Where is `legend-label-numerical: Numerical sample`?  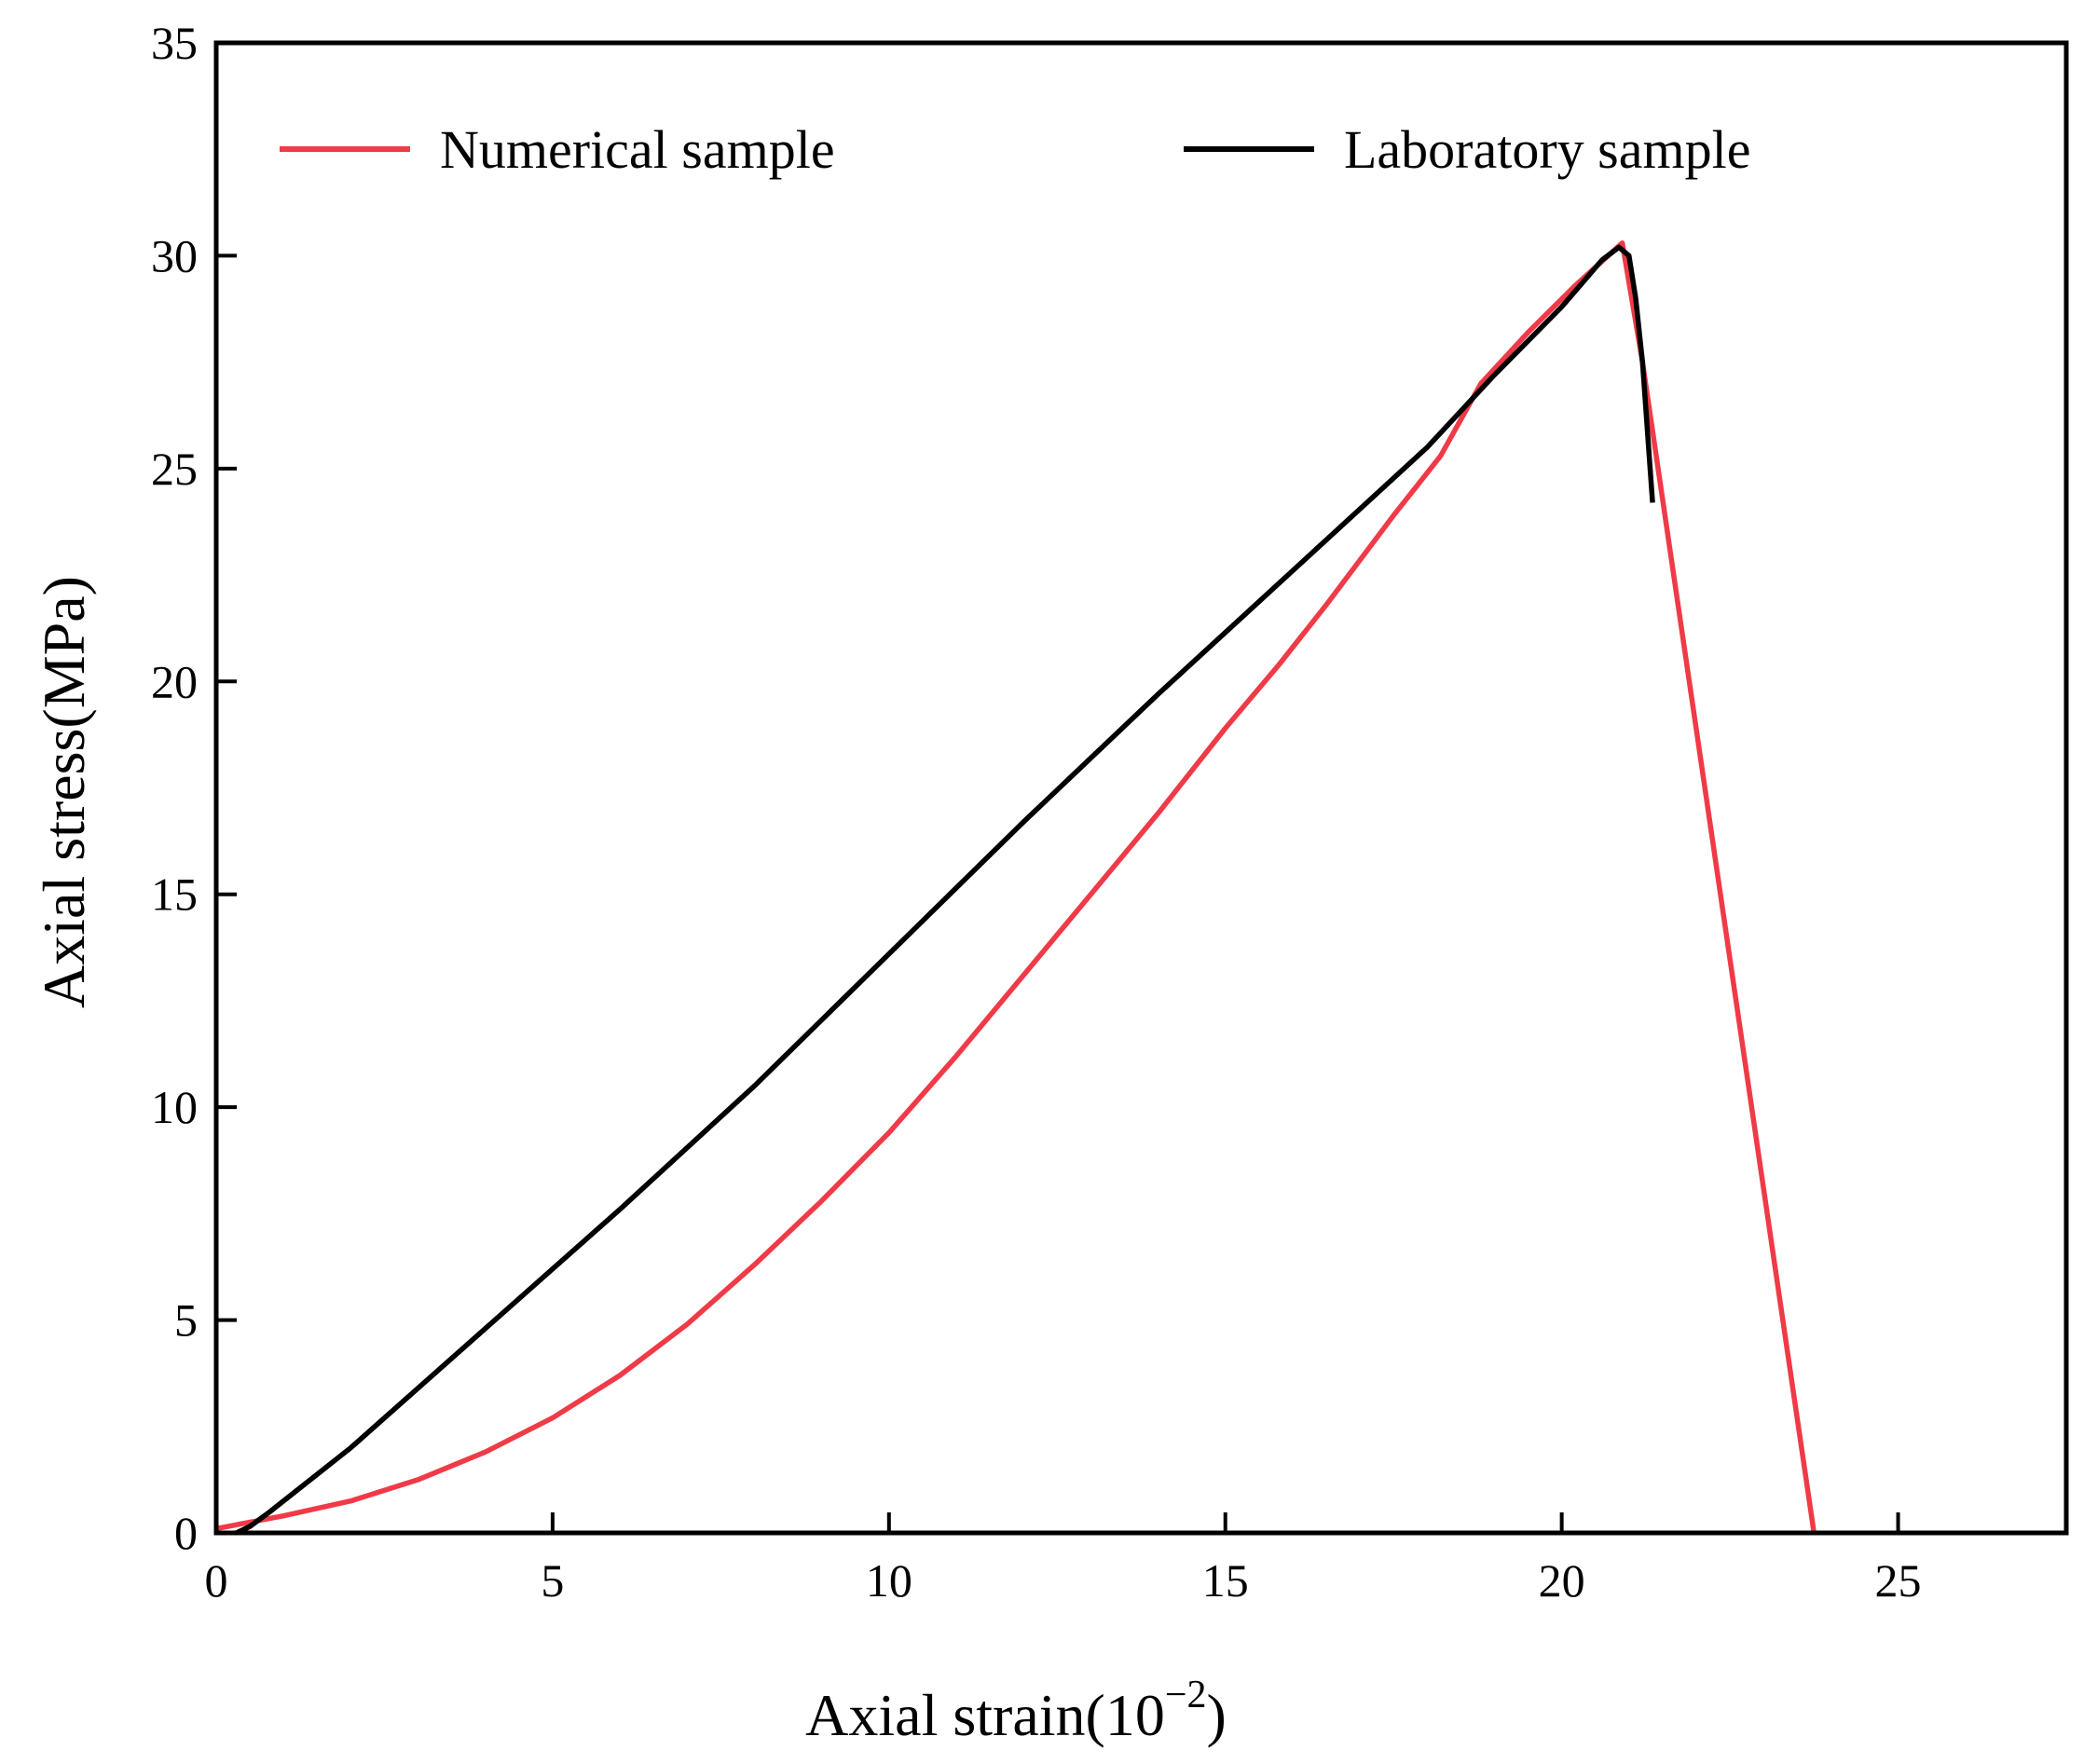
legend-label-numerical: Numerical sample is located at coordinates (637, 150).